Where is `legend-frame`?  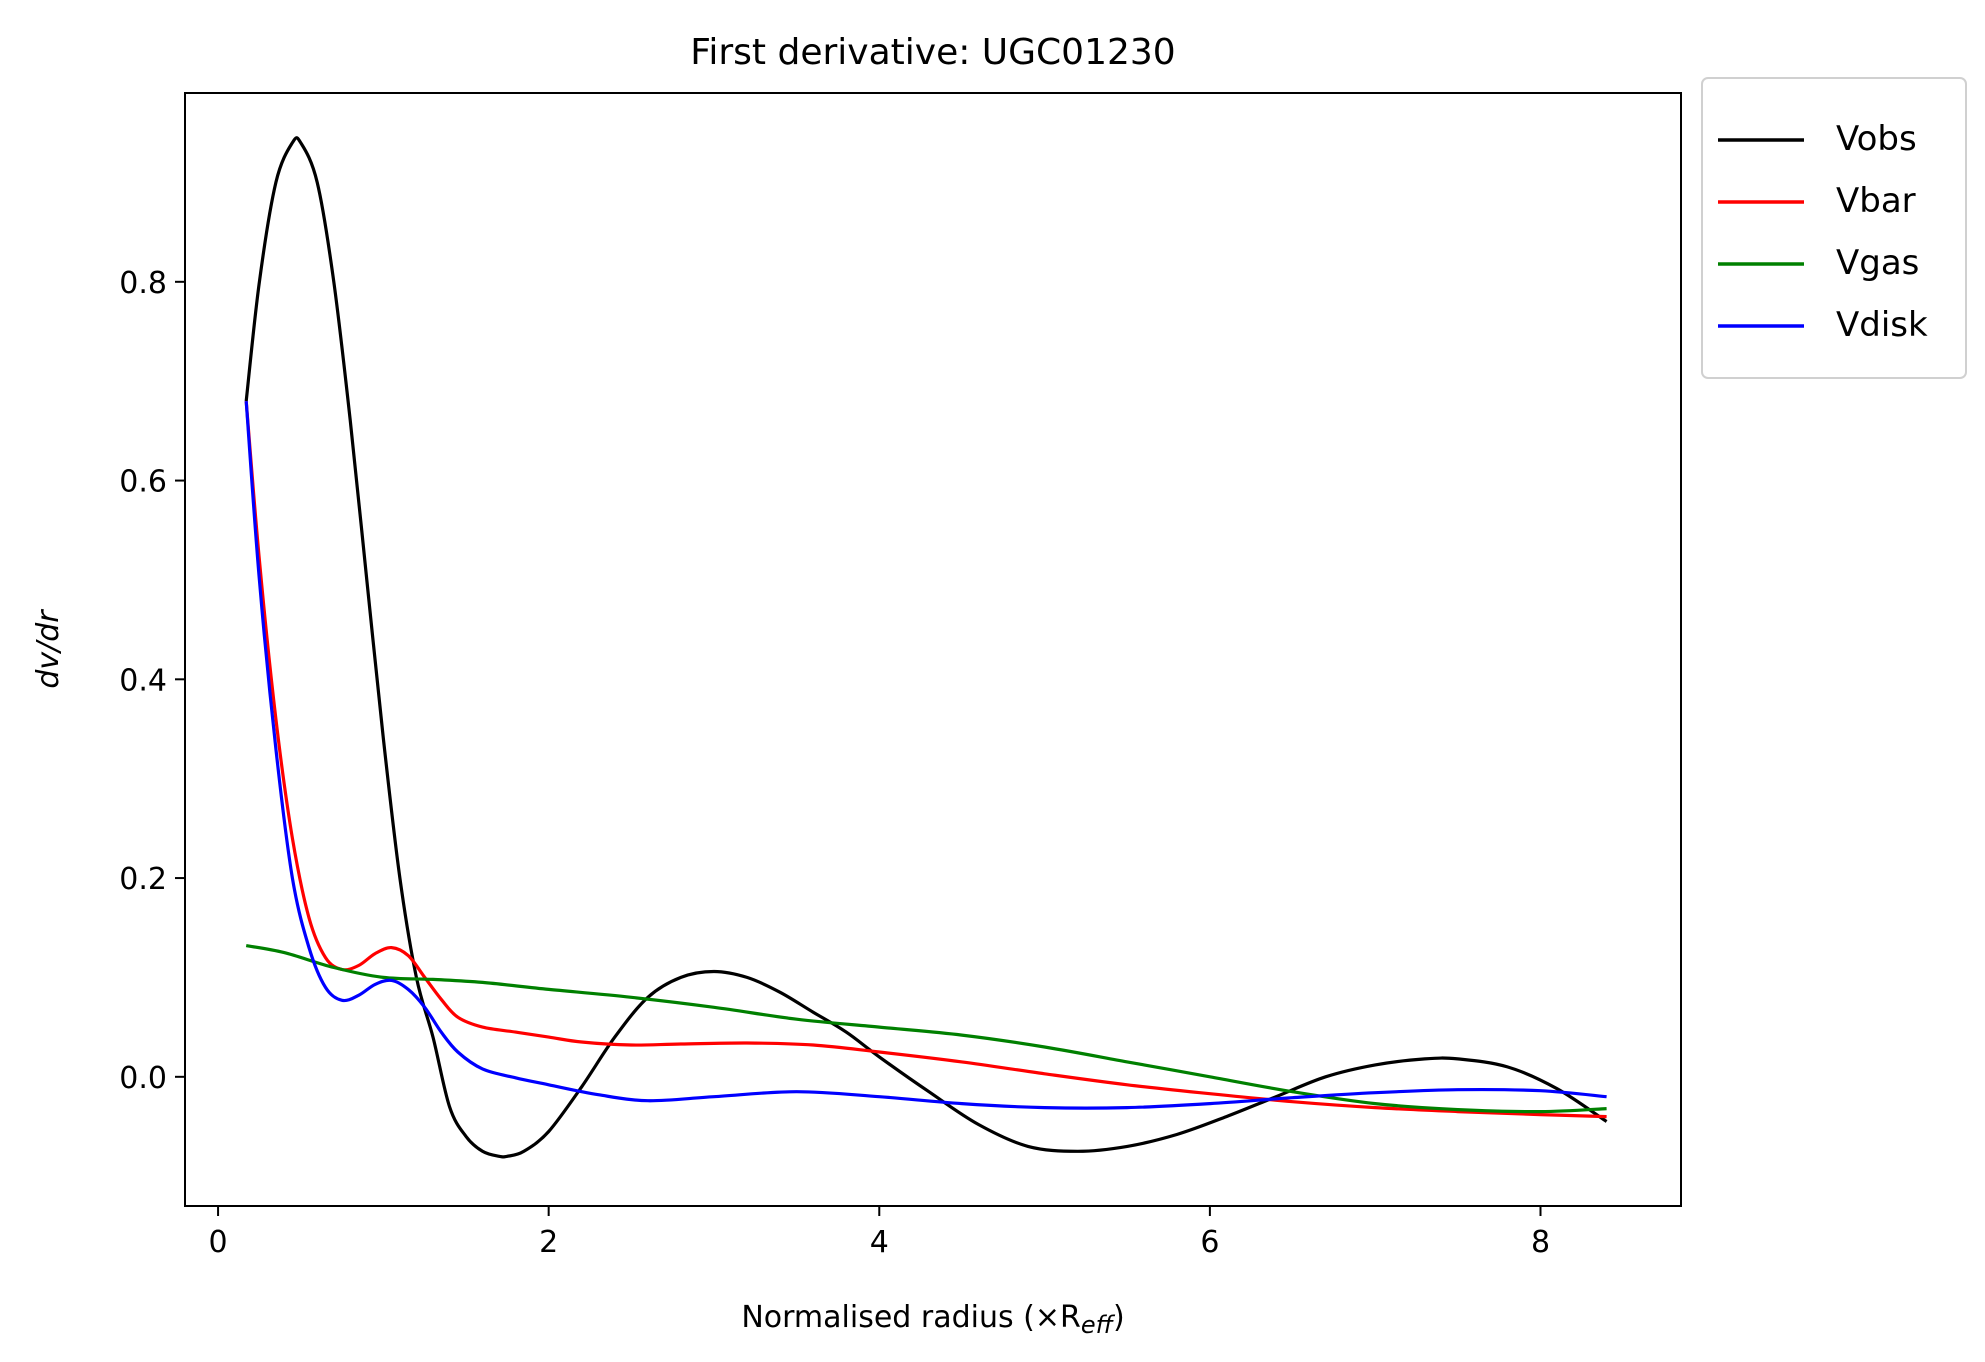
legend-frame is located at coordinates (1834, 228).